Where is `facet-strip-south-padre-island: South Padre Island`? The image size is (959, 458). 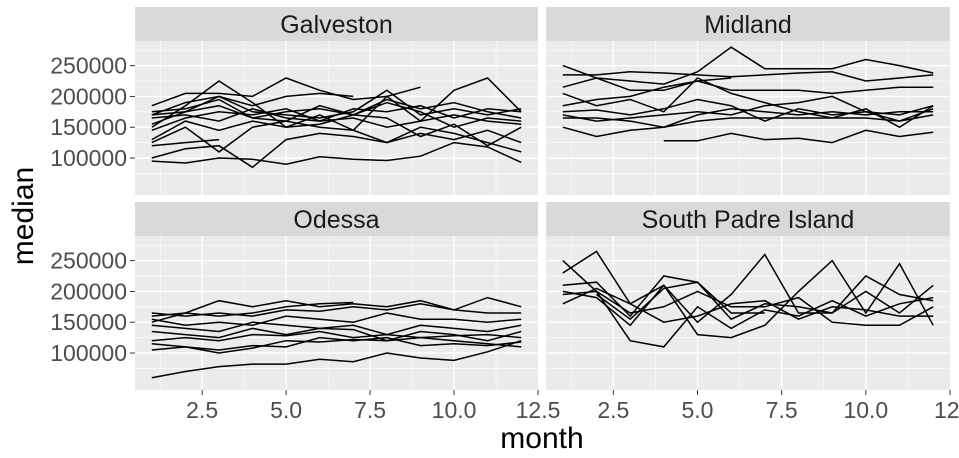
facet-strip-south-padre-island: South Padre Island is located at coordinates (748, 219).